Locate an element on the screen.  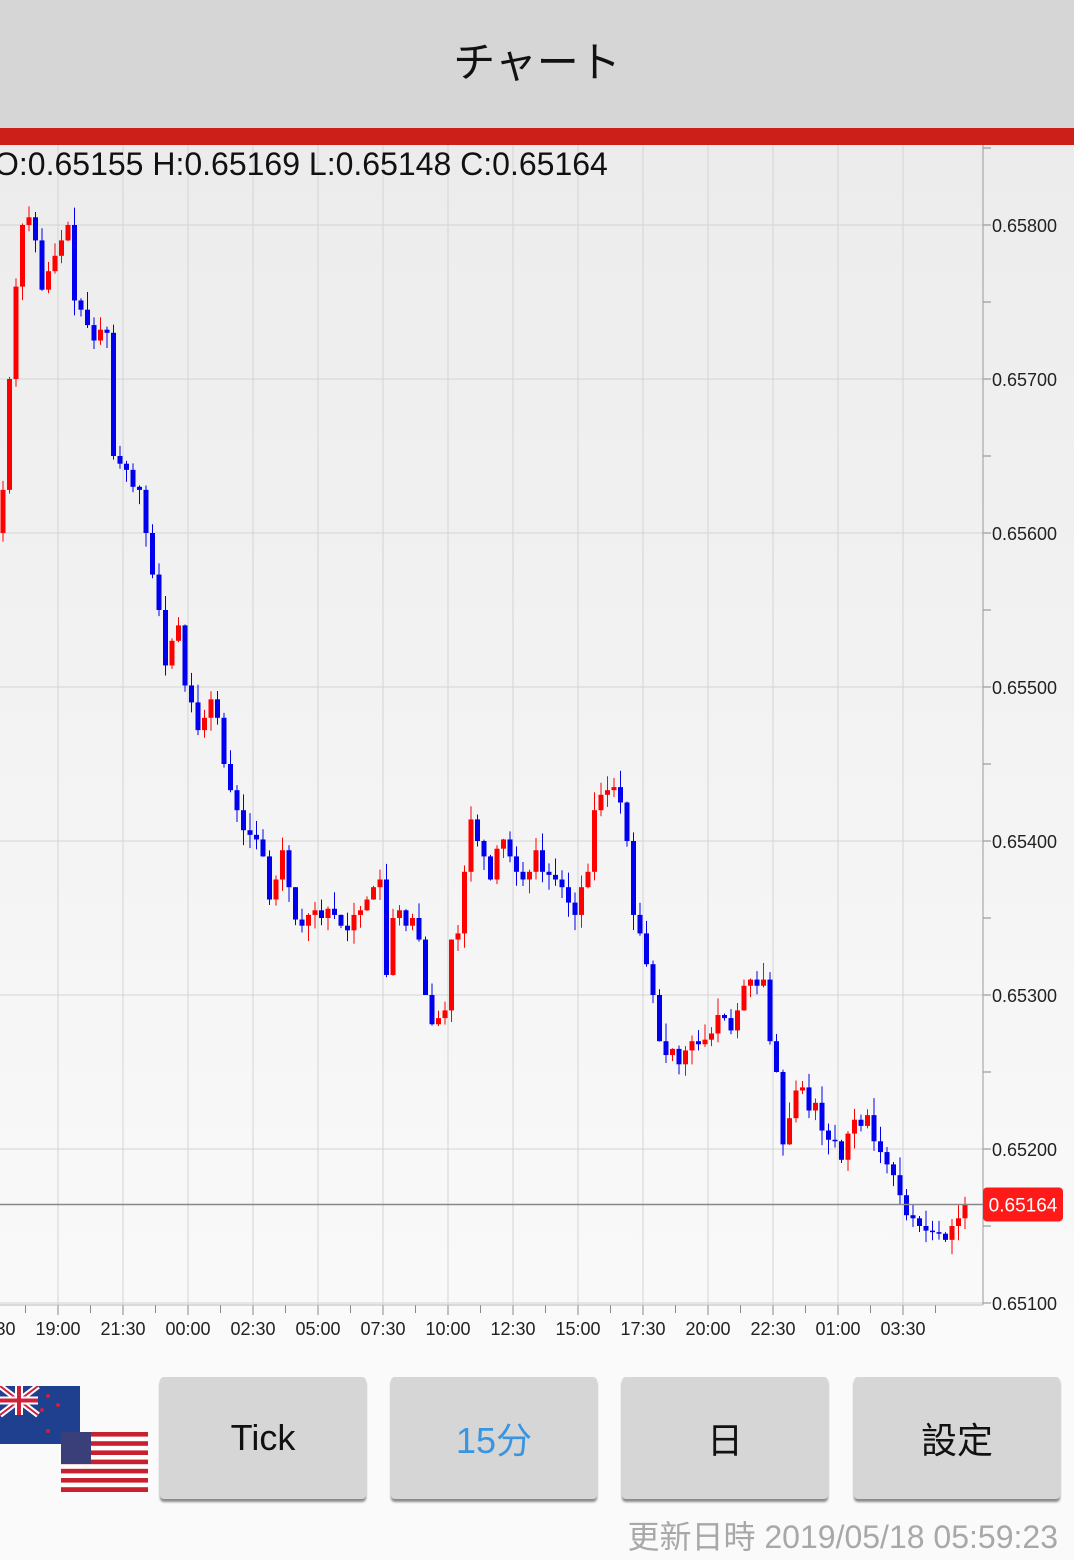
x-tick-label: 12:30 is located at coordinates (512, 1329).